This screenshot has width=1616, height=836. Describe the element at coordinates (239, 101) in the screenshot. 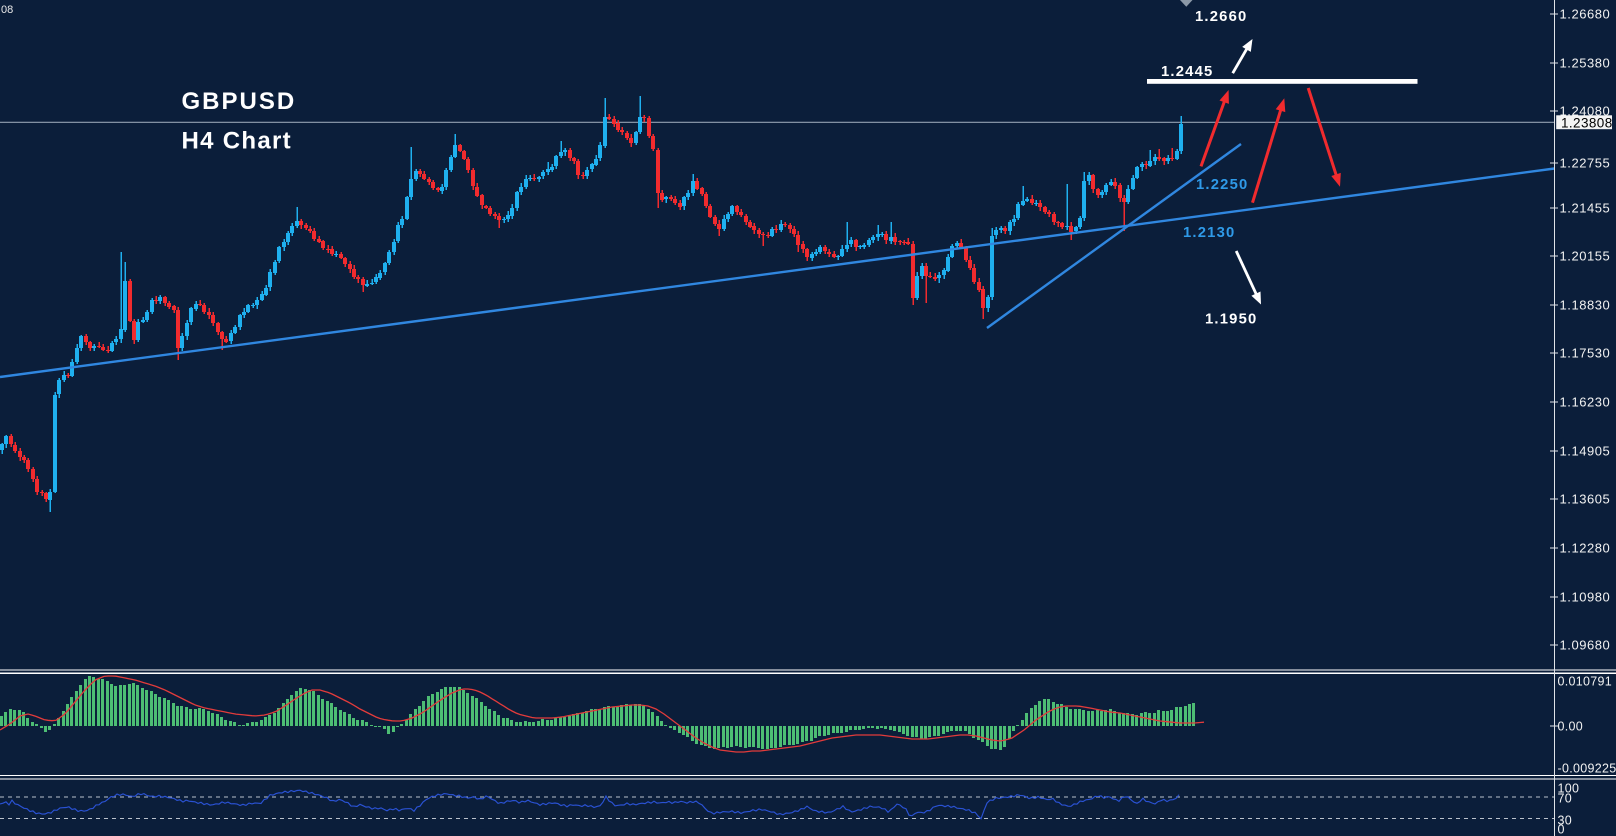

I see `svg-text: GBPUSD` at that location.